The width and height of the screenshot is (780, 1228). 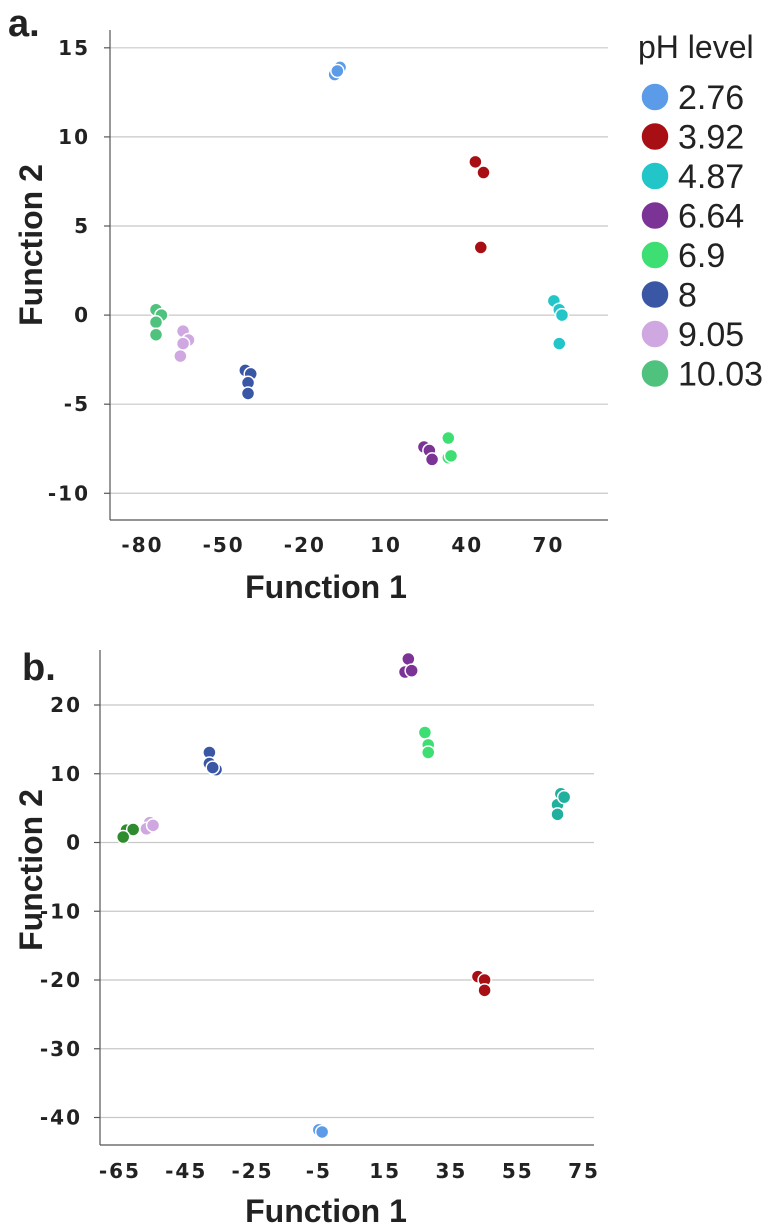 What do you see at coordinates (385, 1171) in the screenshot?
I see `x-tick-label: 15` at bounding box center [385, 1171].